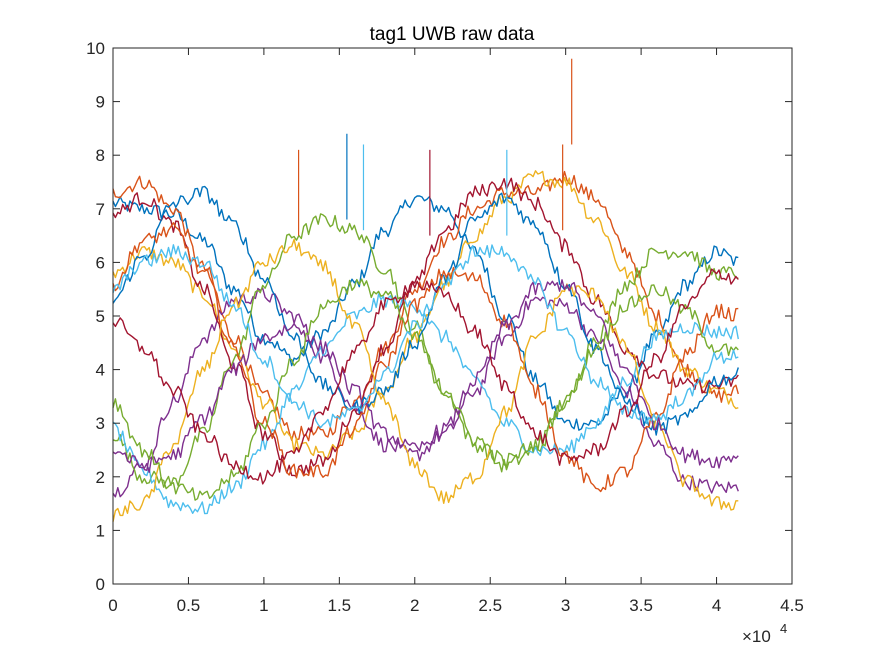 The image size is (875, 656). What do you see at coordinates (100, 262) in the screenshot?
I see `y-tick-label: 6` at bounding box center [100, 262].